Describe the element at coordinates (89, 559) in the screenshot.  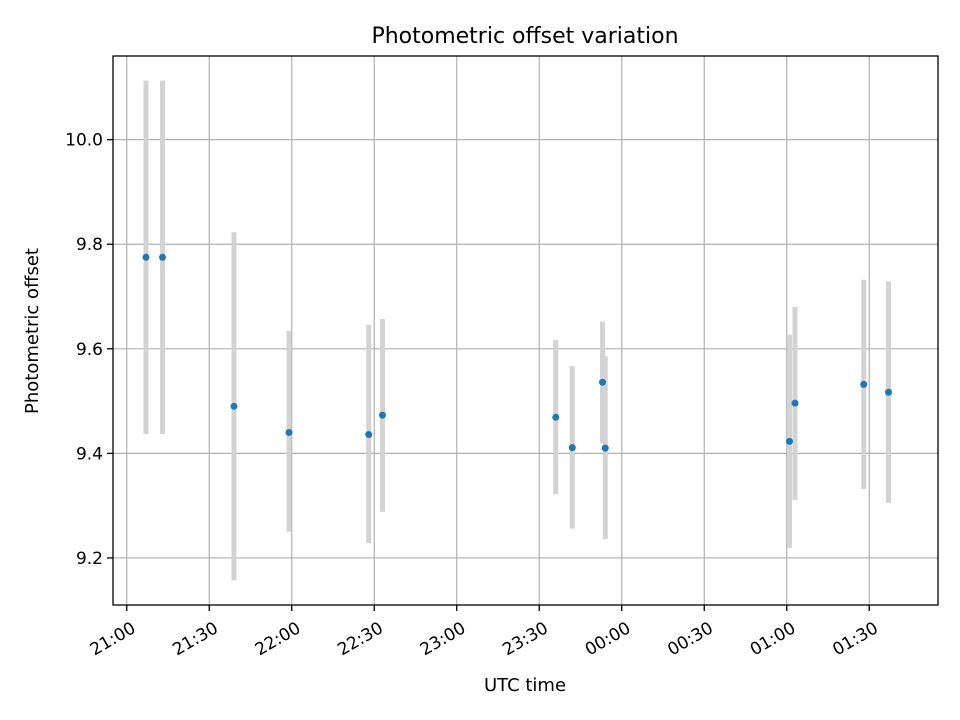
I see `y-tick-label: 9.2` at that location.